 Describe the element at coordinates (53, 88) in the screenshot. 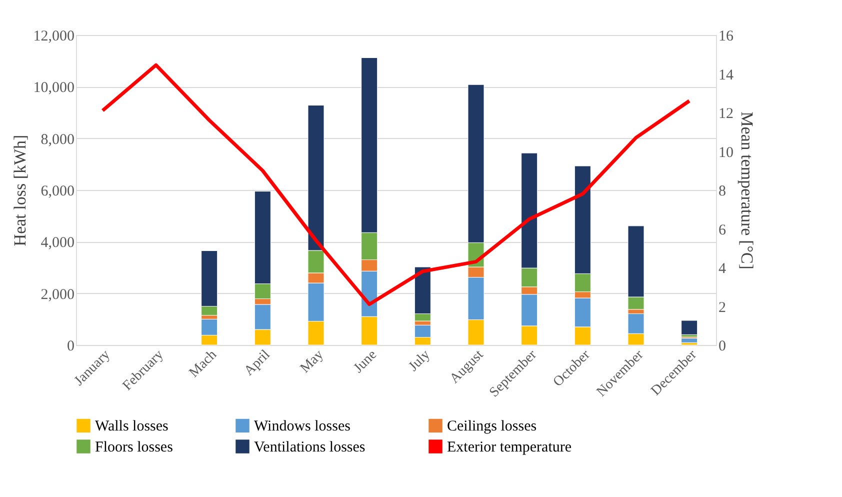

I see `y-tick-label: 10,000` at that location.